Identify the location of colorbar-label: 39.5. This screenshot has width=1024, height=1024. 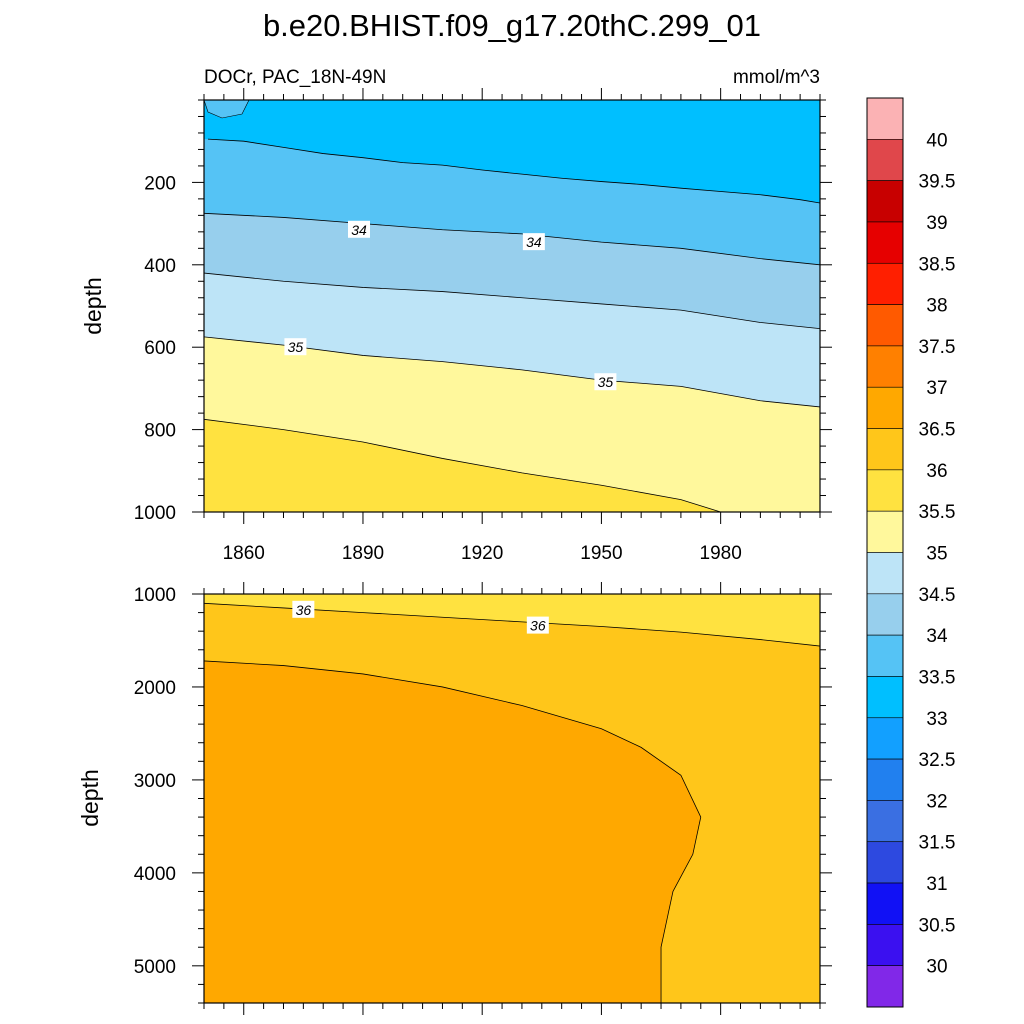
(937, 182).